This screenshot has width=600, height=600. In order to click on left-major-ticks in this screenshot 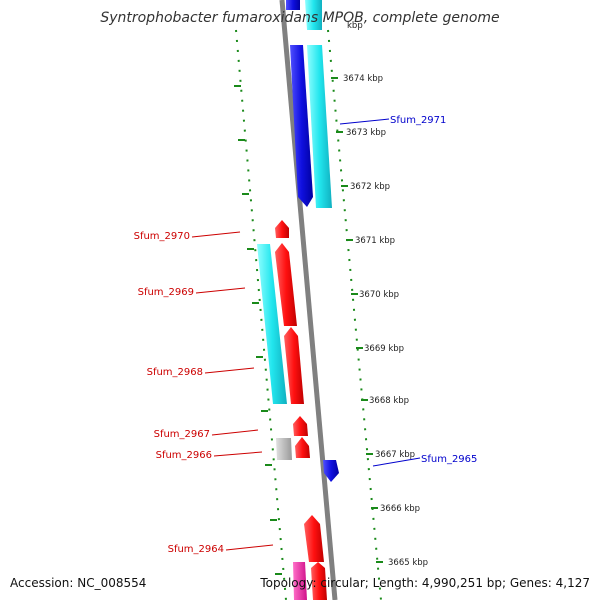, I will do `click(258, 330)`.